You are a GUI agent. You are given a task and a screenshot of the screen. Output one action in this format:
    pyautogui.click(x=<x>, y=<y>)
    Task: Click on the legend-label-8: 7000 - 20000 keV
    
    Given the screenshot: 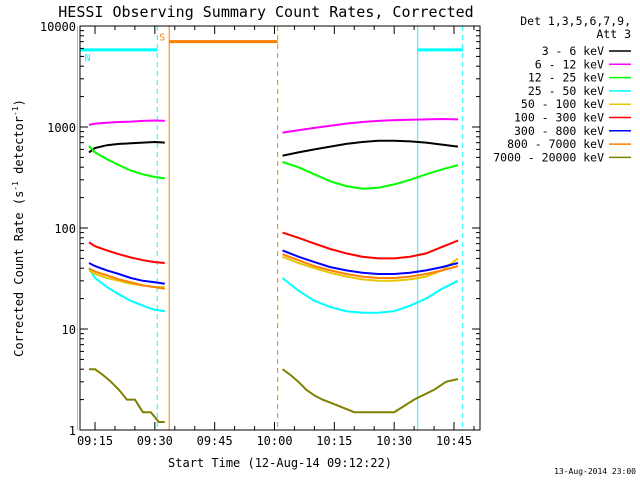 What is the action you would take?
    pyautogui.click(x=548, y=157)
    